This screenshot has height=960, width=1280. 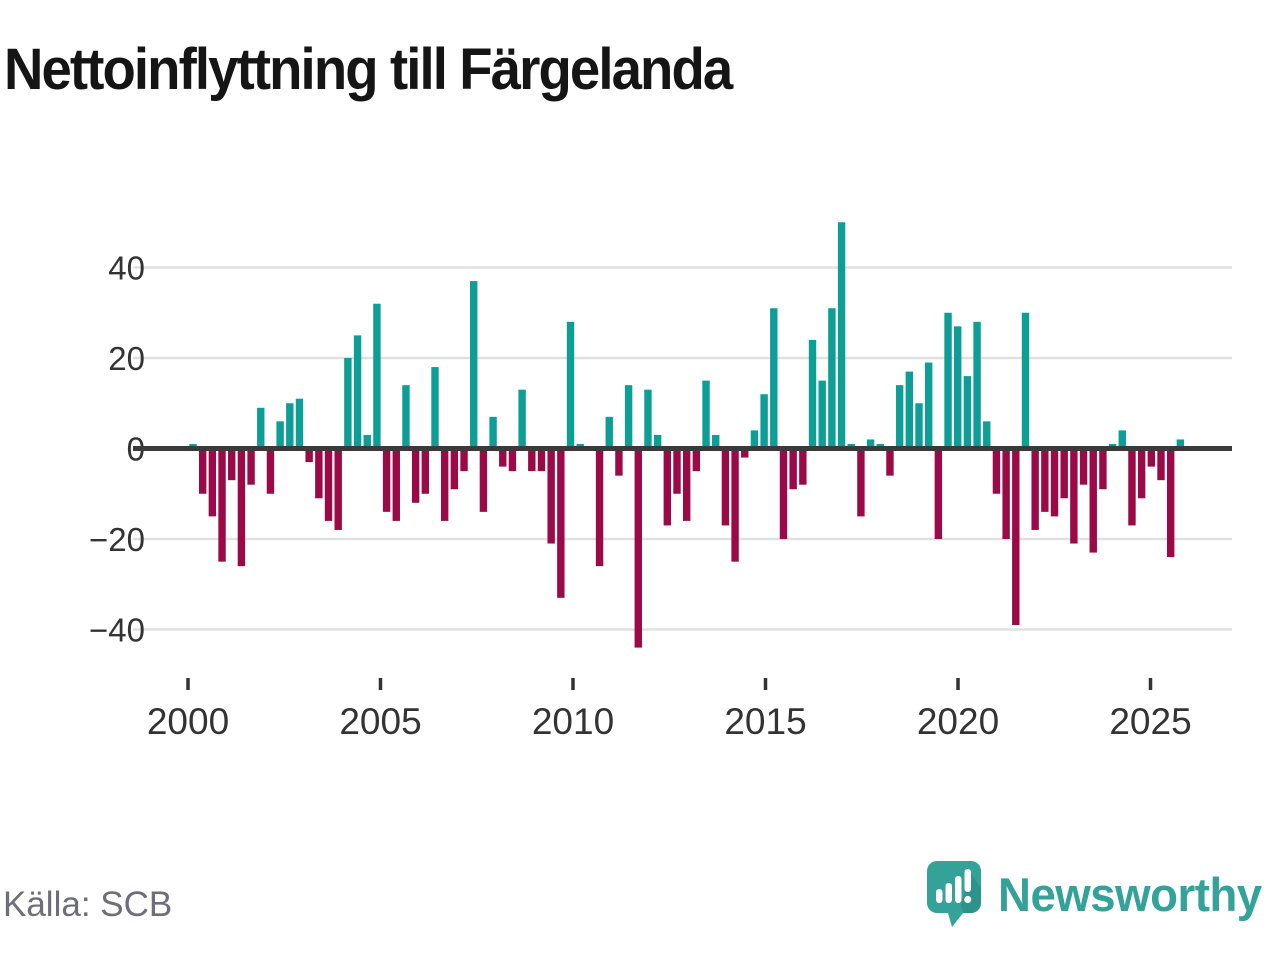 What do you see at coordinates (188, 721) in the screenshot?
I see `x-axis-tick-label: 2000` at bounding box center [188, 721].